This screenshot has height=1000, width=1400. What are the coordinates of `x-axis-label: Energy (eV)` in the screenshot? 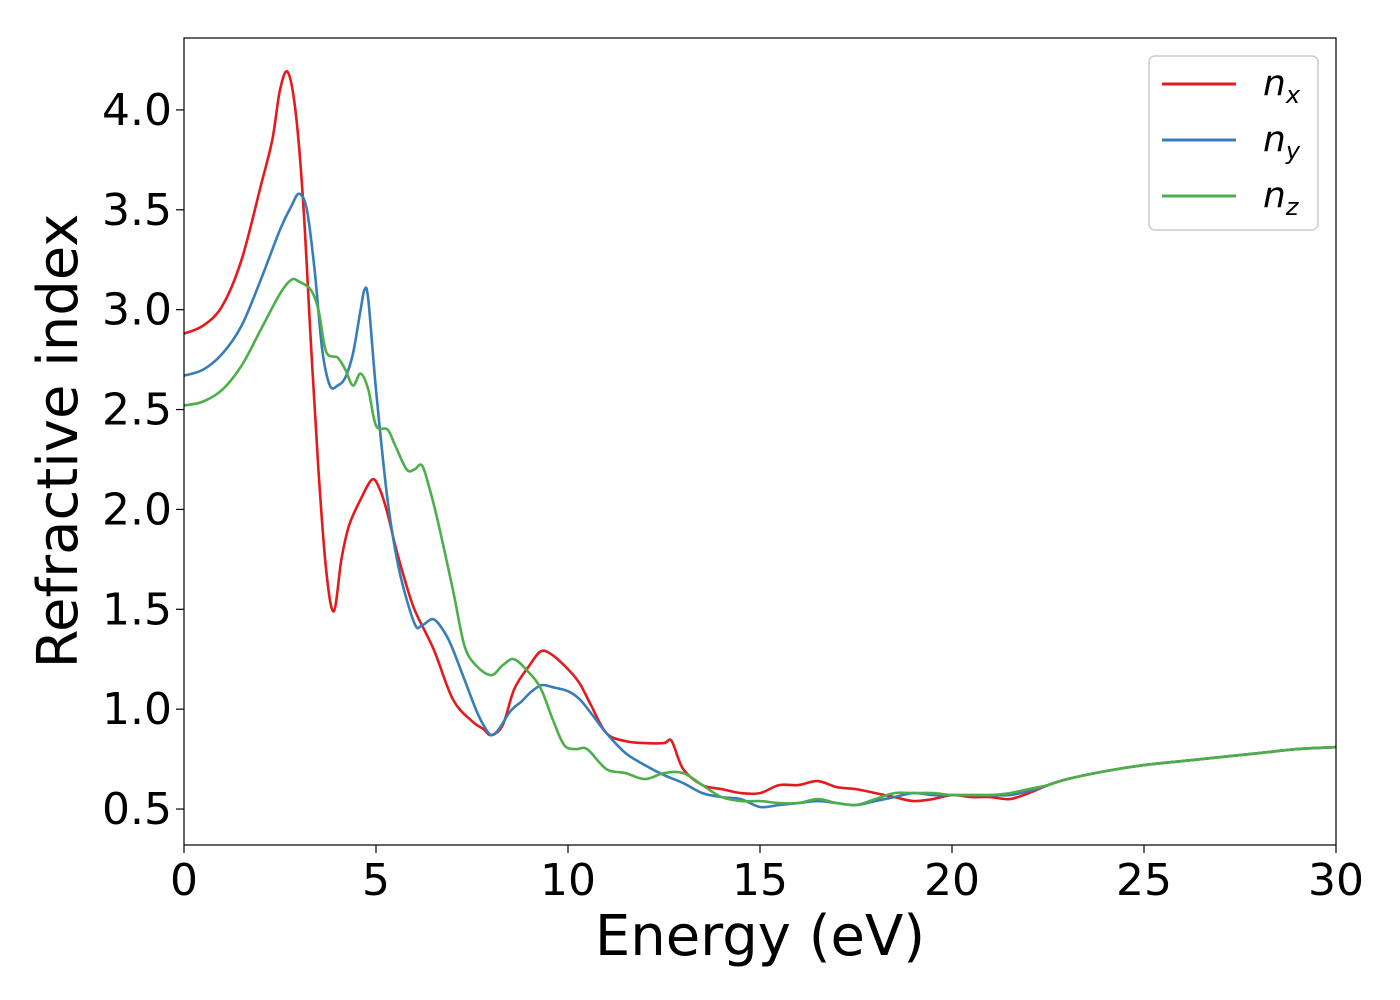 It's located at (760, 936).